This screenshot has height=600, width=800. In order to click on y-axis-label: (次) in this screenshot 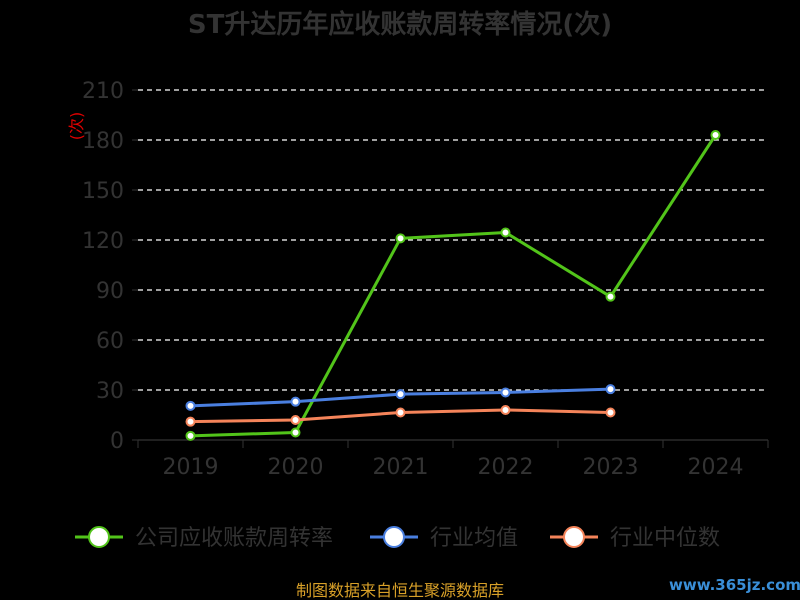, I will do `click(76, 126)`.